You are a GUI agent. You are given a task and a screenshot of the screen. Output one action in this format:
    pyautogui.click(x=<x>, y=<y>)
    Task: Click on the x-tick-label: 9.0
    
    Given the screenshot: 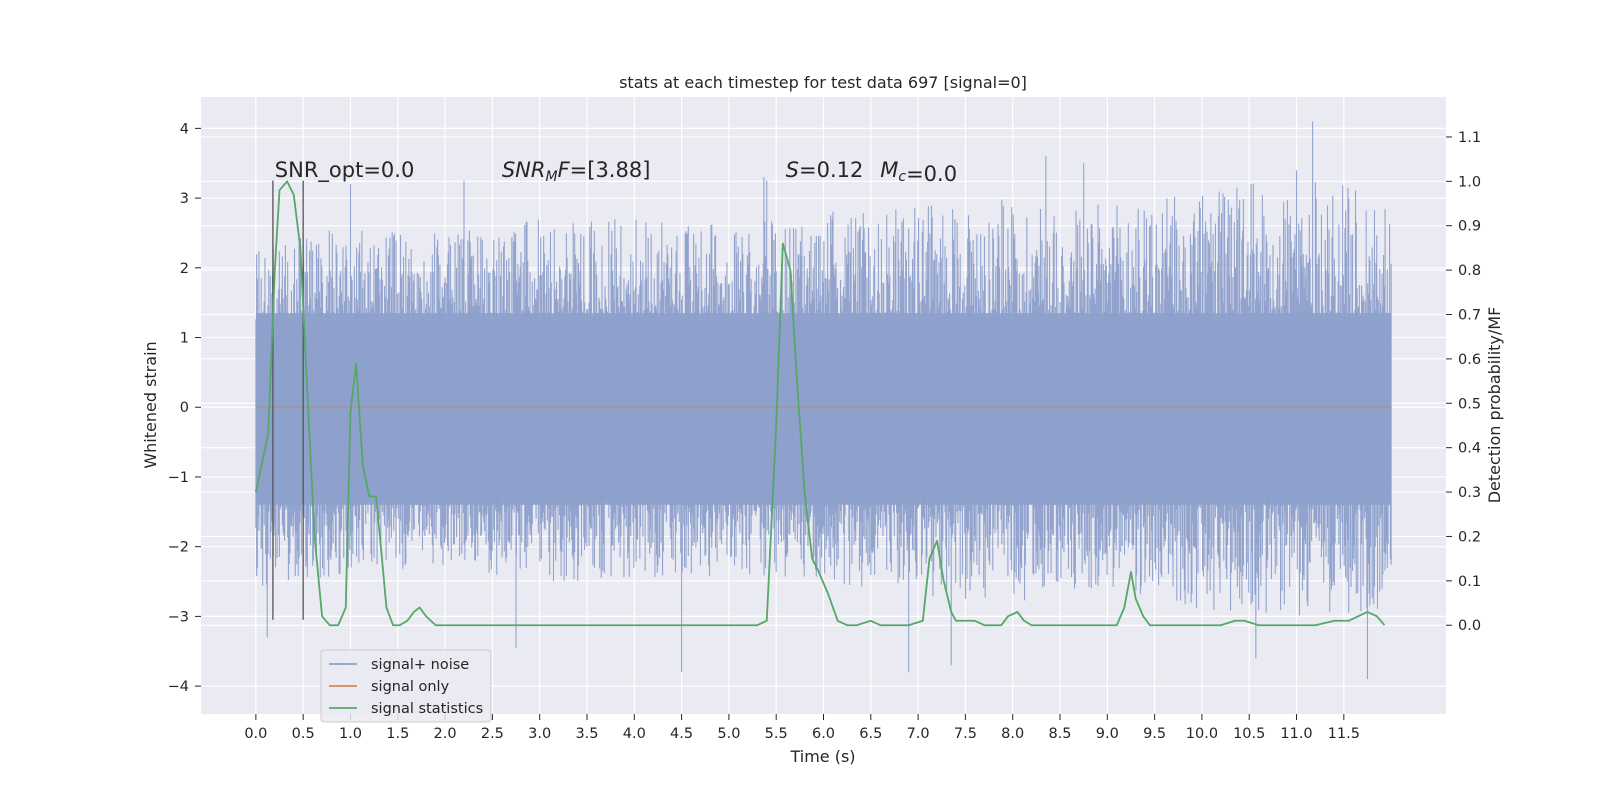 What is the action you would take?
    pyautogui.click(x=1107, y=734)
    